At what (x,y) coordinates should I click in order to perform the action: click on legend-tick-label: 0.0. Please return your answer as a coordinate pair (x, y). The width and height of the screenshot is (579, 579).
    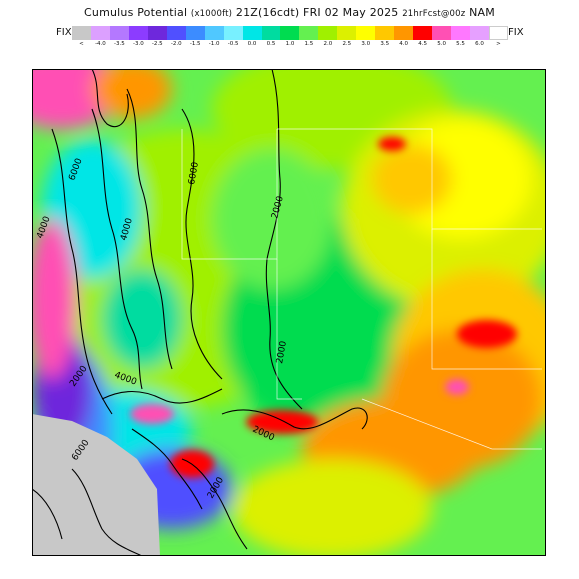
    Looking at the image, I should click on (252, 44).